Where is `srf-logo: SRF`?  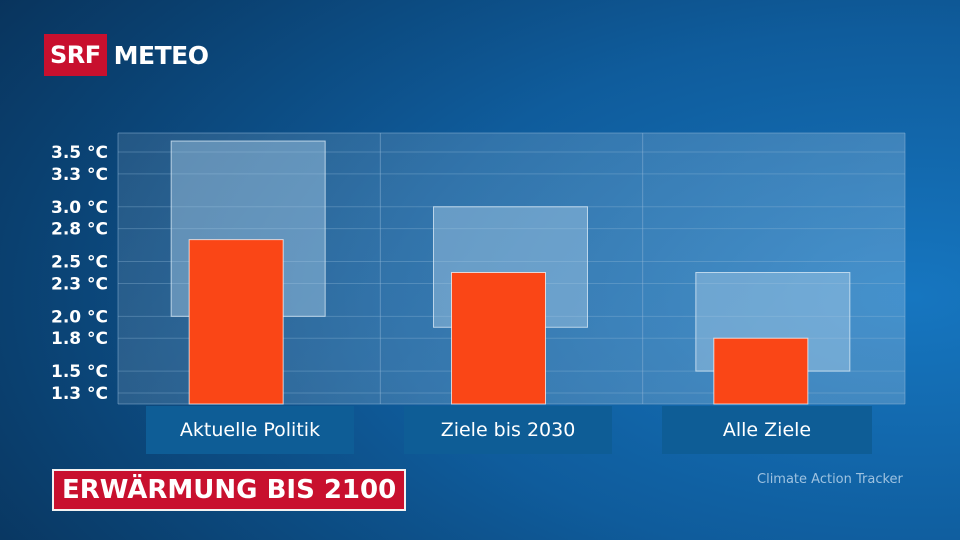
srf-logo: SRF is located at coordinates (75, 55).